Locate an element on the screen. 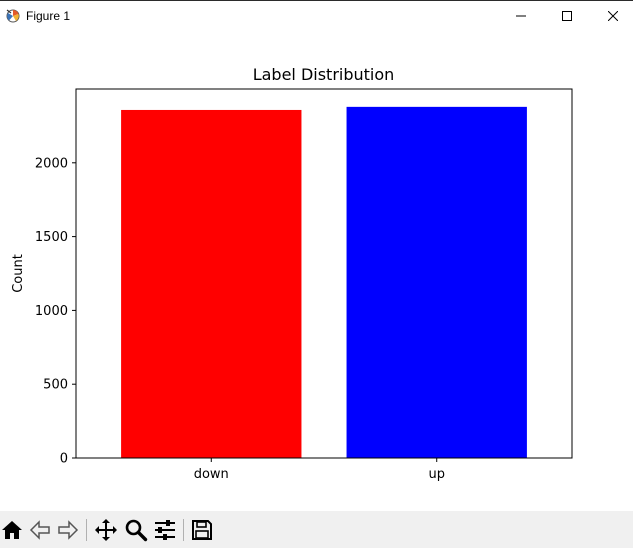  maximize-button is located at coordinates (567, 16).